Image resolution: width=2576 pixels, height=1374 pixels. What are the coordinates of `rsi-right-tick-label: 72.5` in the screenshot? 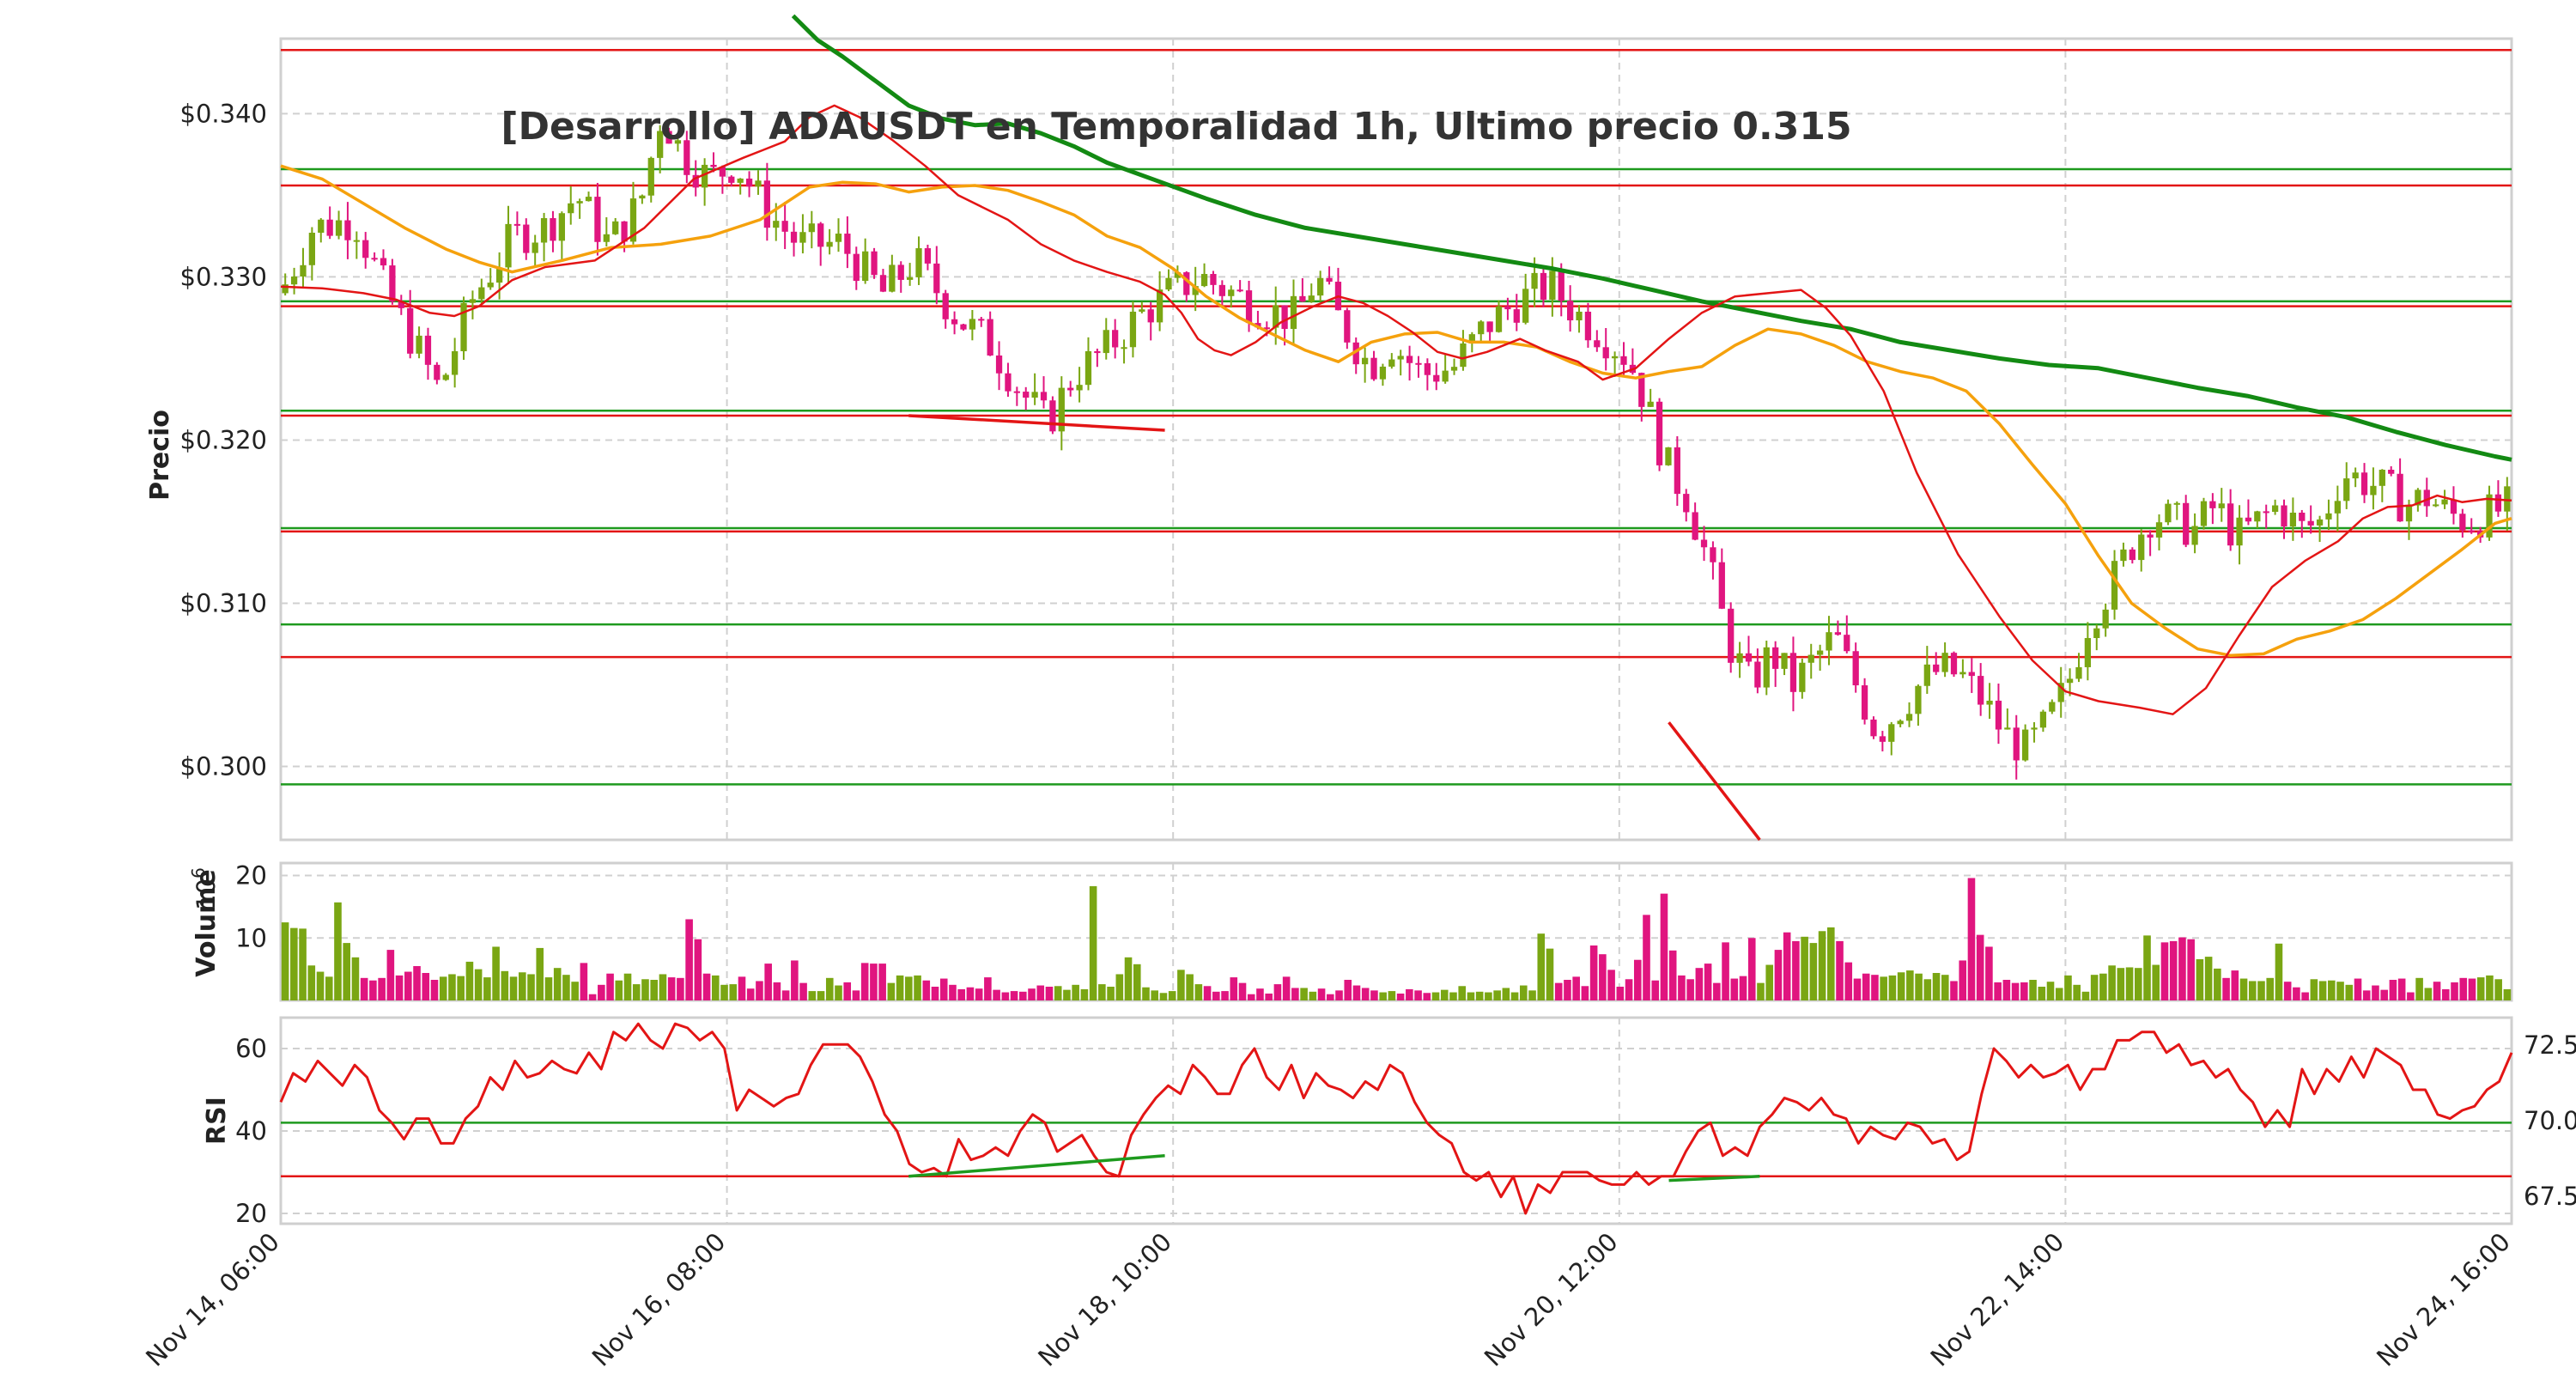 It's located at (2550, 1045).